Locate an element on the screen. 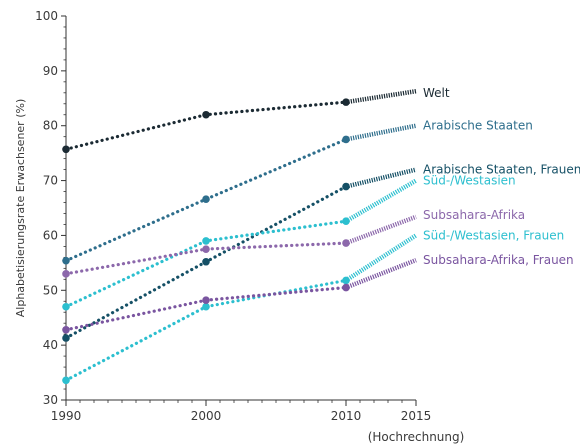 This screenshot has height=447, width=580. y-tick-label: 40 is located at coordinates (50, 345).